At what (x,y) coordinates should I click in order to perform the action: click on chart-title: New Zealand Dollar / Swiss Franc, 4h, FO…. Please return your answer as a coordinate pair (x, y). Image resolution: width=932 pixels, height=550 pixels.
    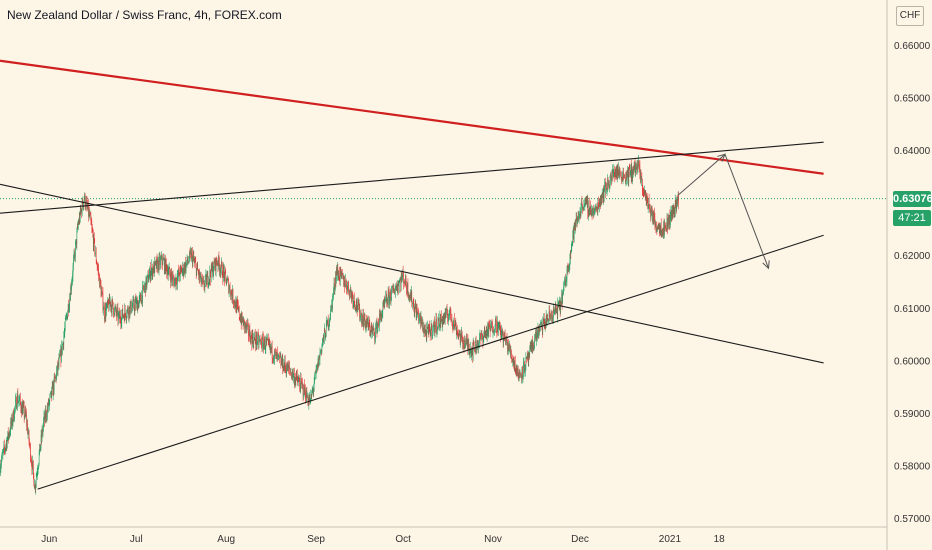
    Looking at the image, I should click on (144, 15).